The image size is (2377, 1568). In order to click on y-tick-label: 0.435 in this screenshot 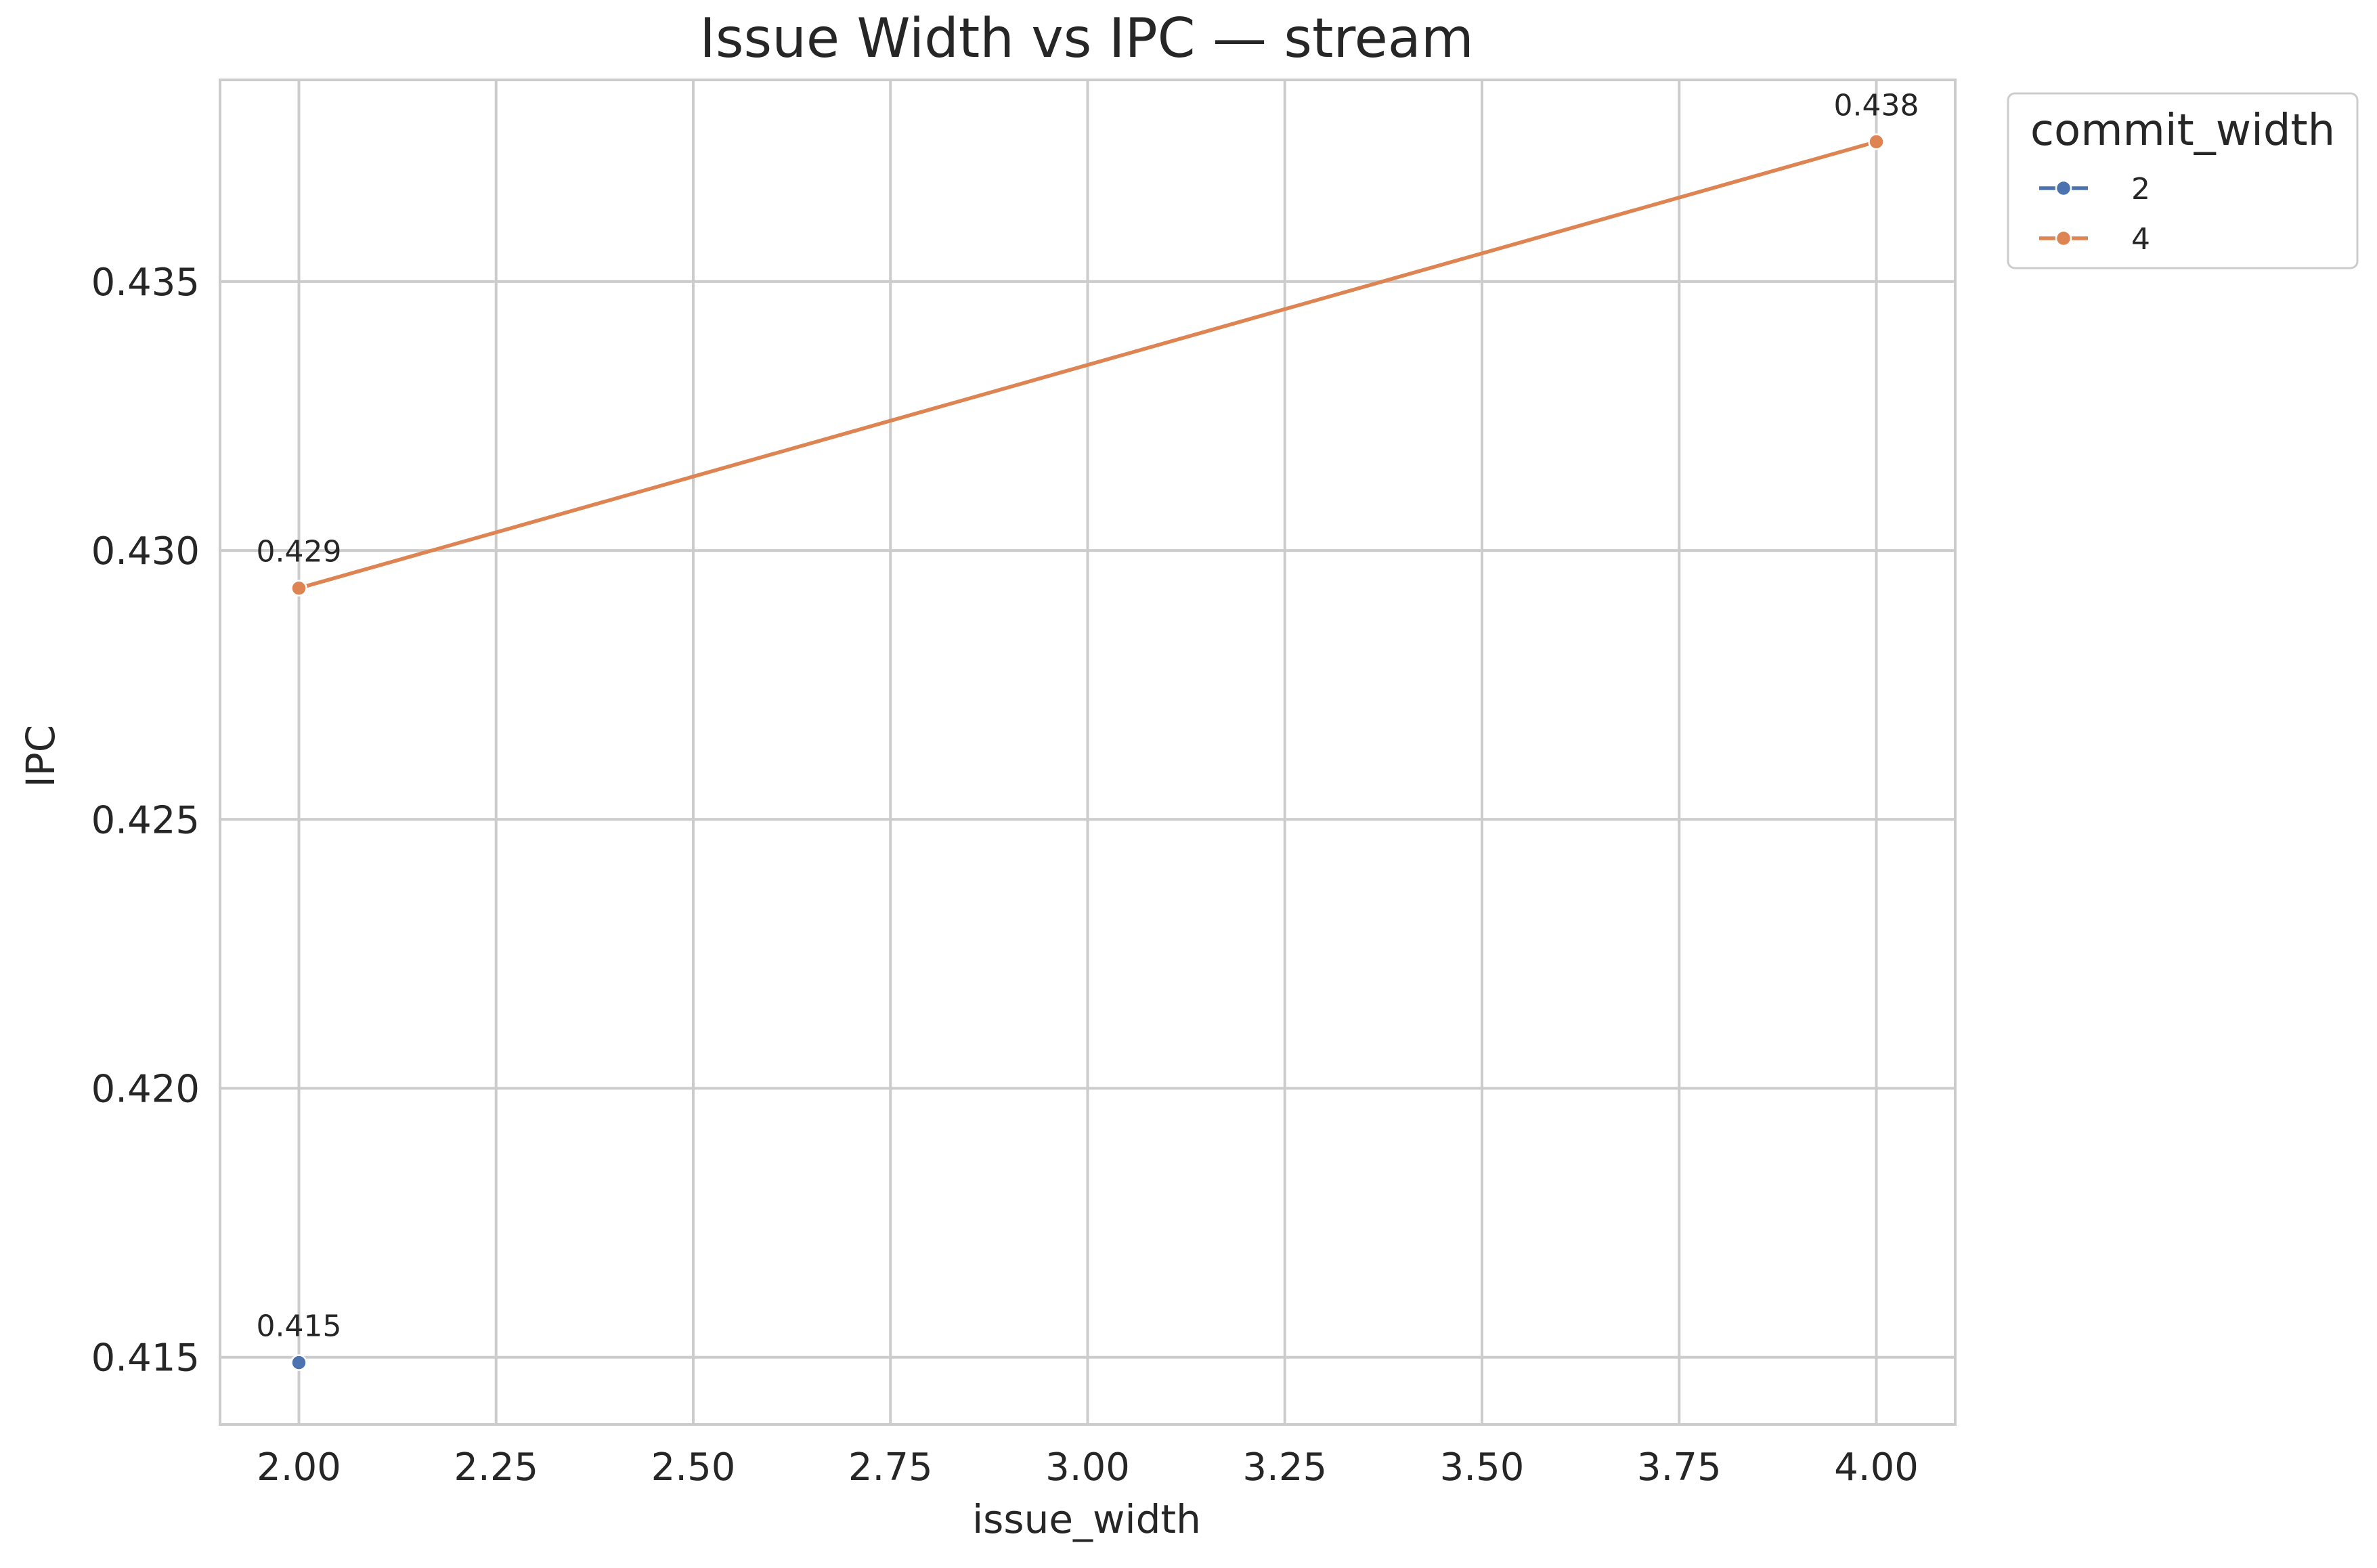, I will do `click(145, 283)`.